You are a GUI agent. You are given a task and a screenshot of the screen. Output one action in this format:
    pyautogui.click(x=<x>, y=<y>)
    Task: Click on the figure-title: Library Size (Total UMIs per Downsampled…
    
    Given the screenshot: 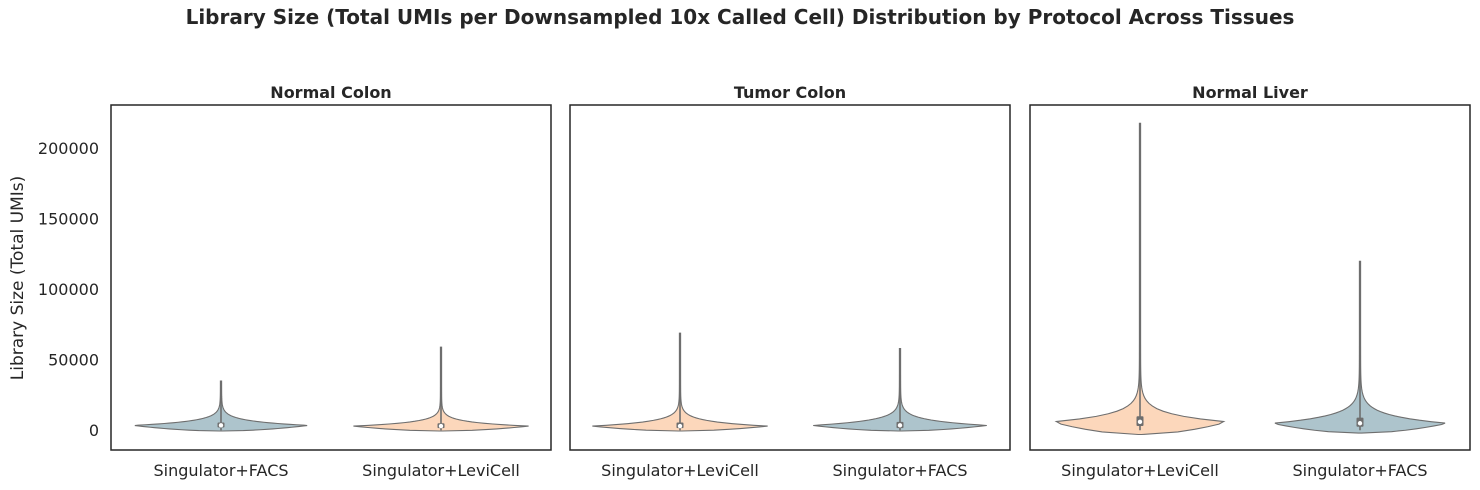 What is the action you would take?
    pyautogui.click(x=740, y=17)
    